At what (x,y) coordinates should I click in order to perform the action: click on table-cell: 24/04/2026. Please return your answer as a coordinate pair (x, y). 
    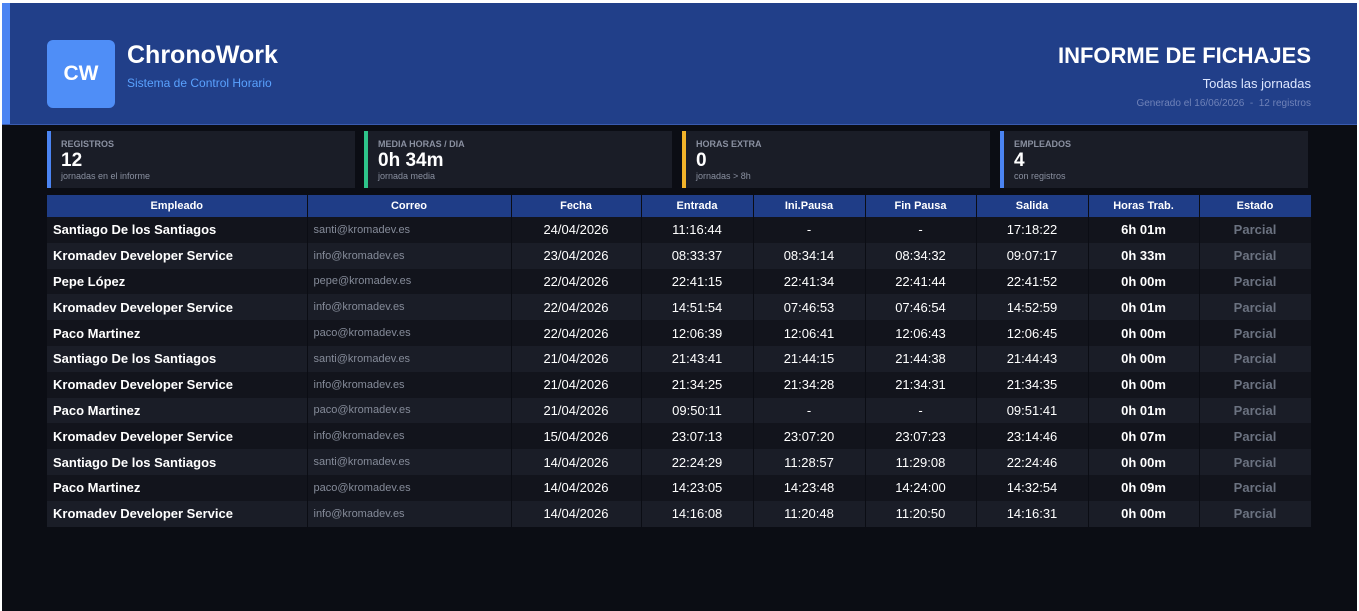
    Looking at the image, I should click on (576, 230).